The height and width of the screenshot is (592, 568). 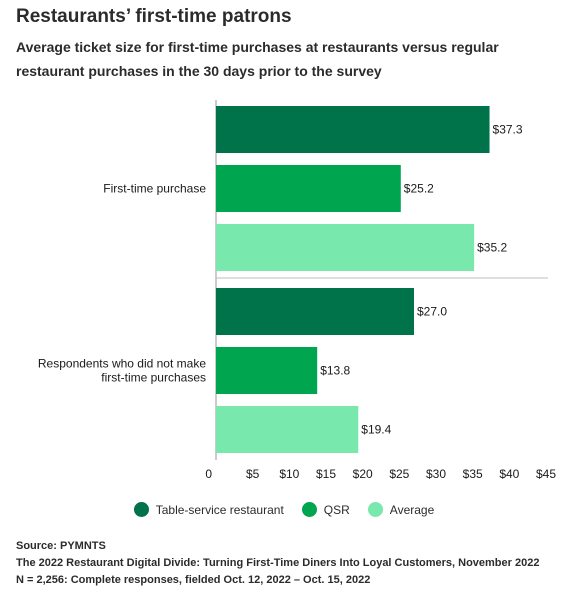 I want to click on x-tick-label: $20, so click(x=363, y=474).